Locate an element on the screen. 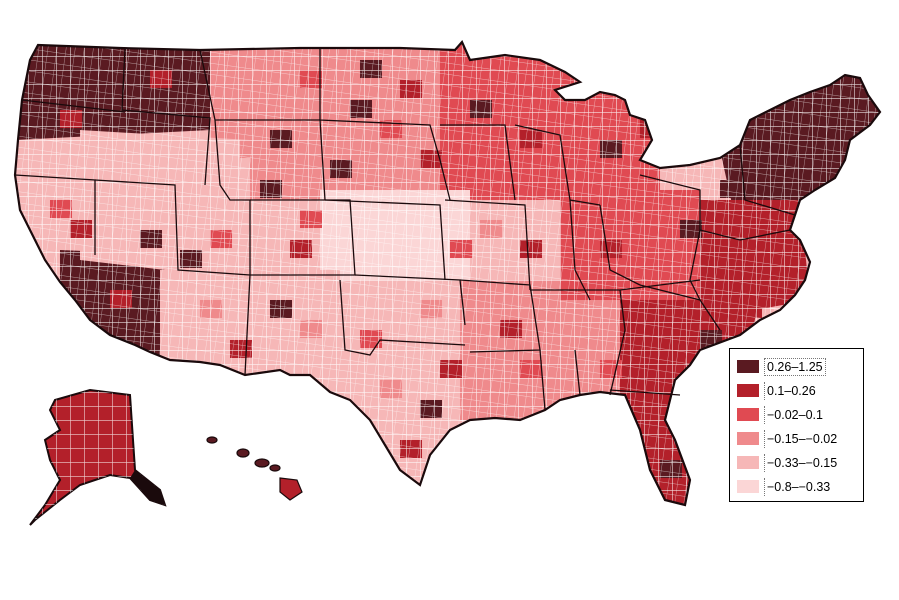  legend-label: −0.15–−0.02 is located at coordinates (801, 439).